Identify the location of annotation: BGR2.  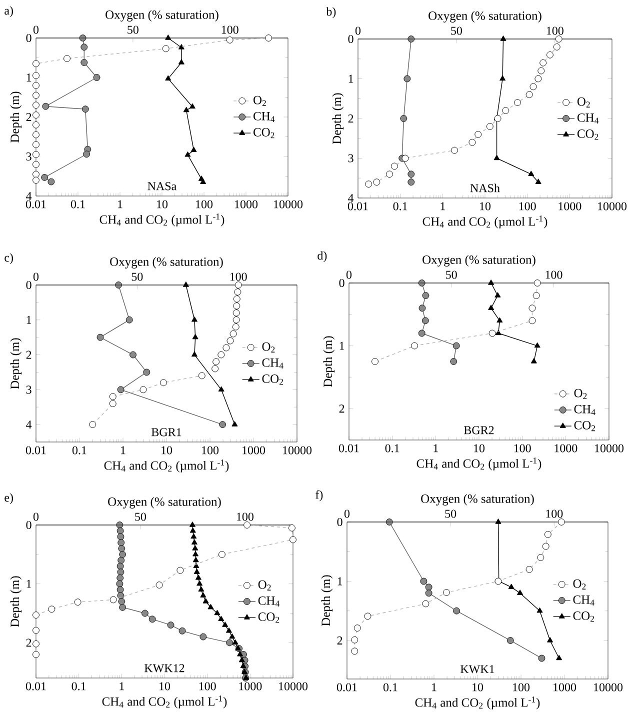
(479, 430).